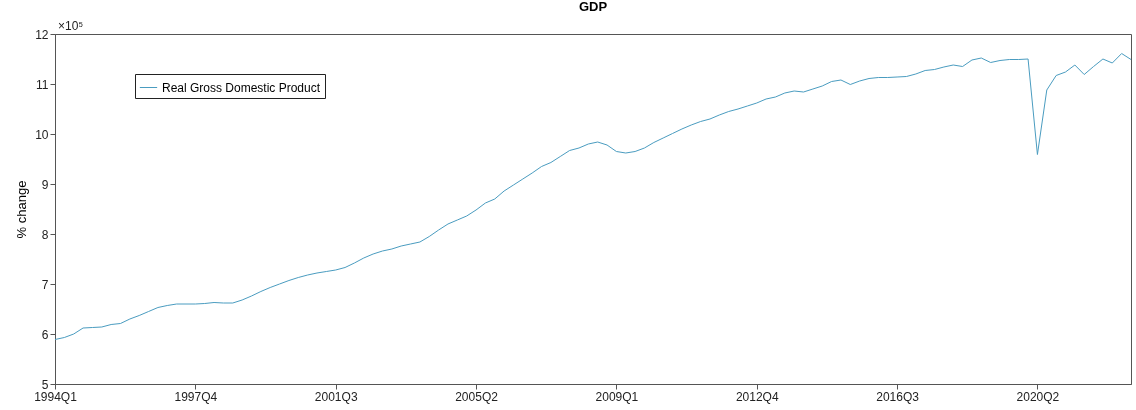  I want to click on x-tick-label: 2005Q2, so click(477, 396).